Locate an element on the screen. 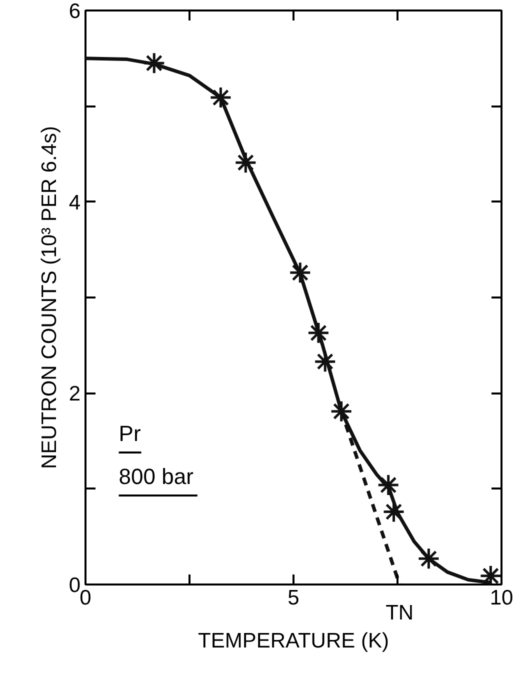 This screenshot has width=521, height=679. y-tick-label: 4 is located at coordinates (74, 202).